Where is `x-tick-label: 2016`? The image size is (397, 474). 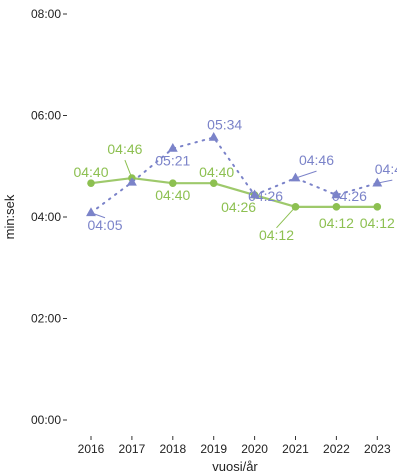
x-tick-label: 2016 is located at coordinates (91, 449).